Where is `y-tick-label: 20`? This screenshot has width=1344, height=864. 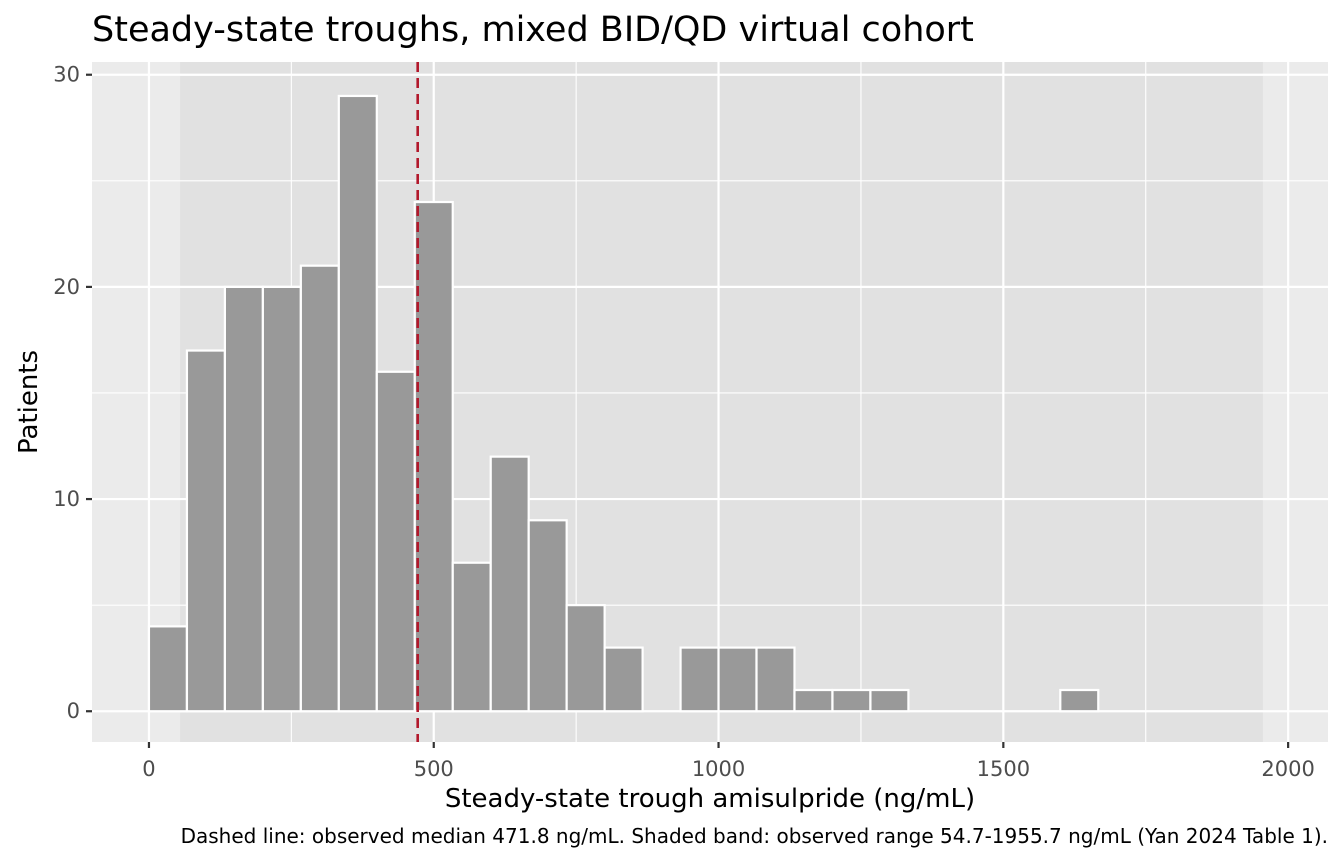 y-tick-label: 20 is located at coordinates (66, 287).